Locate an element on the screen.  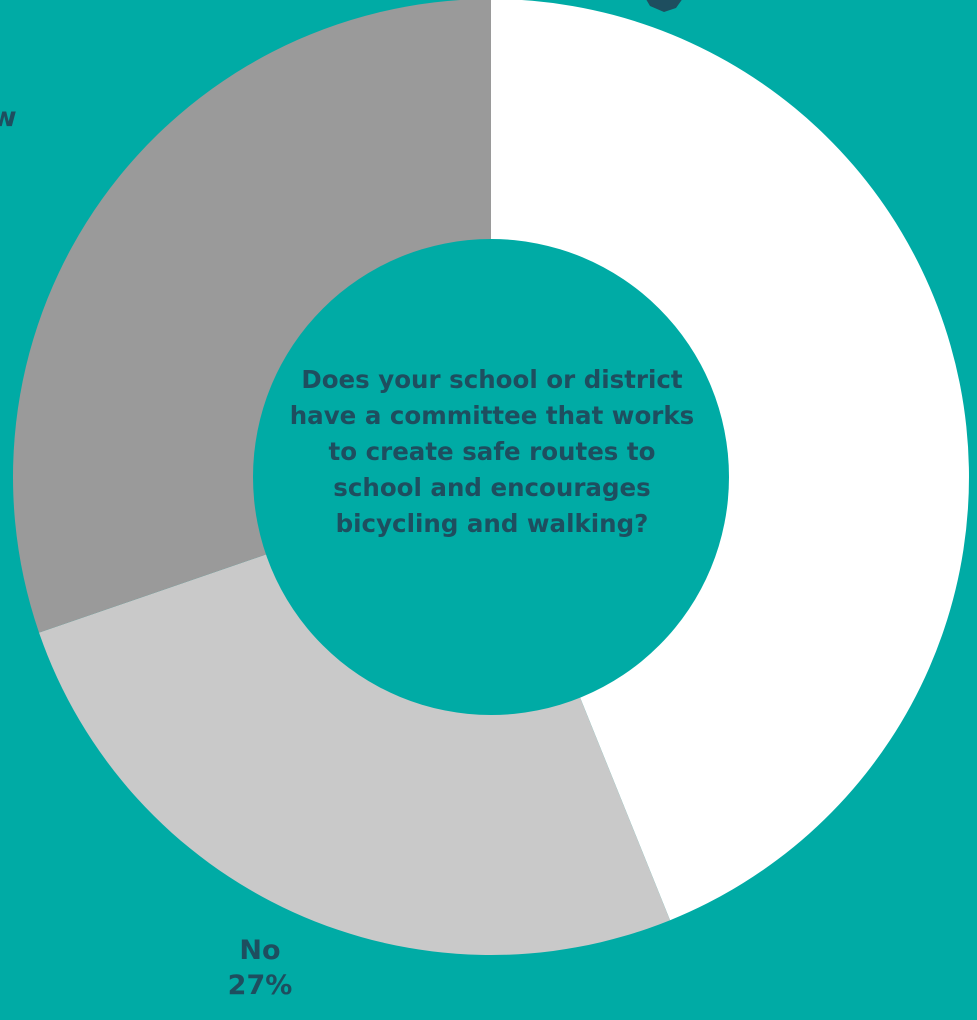
label-leader-mark is located at coordinates (664, 6).